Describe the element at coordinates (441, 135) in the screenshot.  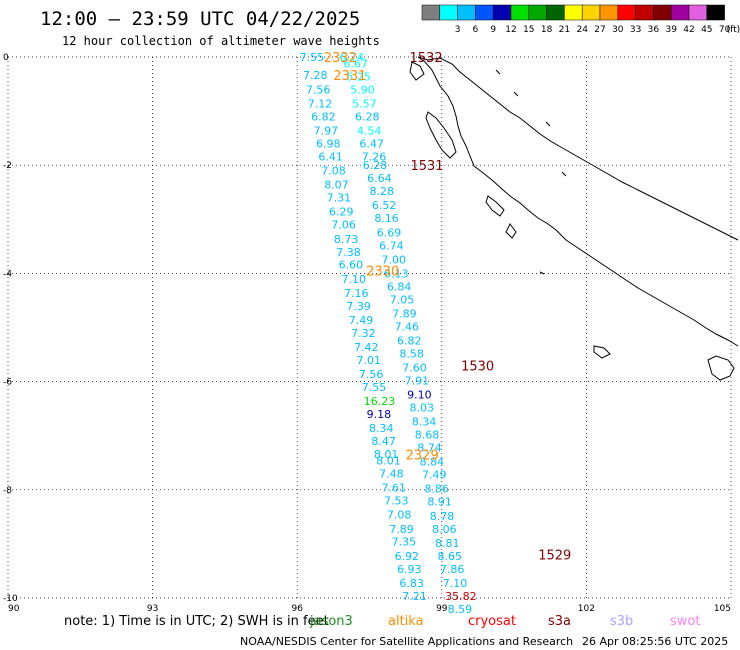
I see `nias-island` at that location.